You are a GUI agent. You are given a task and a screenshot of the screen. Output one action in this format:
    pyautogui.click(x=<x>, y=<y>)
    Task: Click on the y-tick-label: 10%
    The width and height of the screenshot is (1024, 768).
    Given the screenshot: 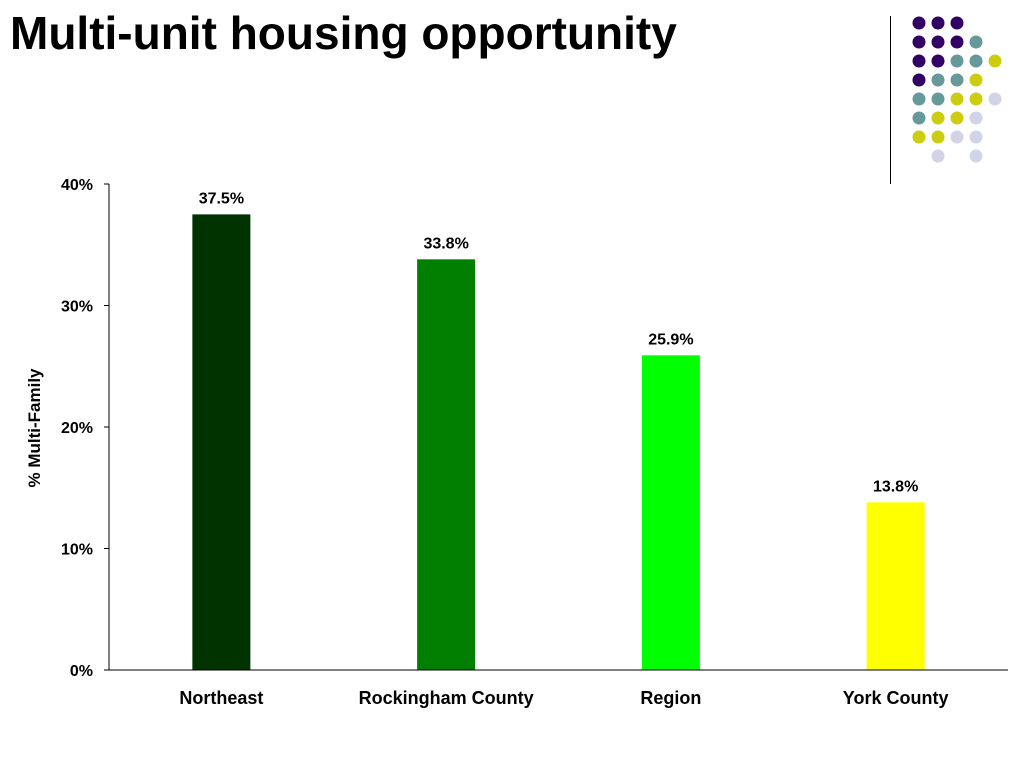 What is the action you would take?
    pyautogui.click(x=77, y=550)
    